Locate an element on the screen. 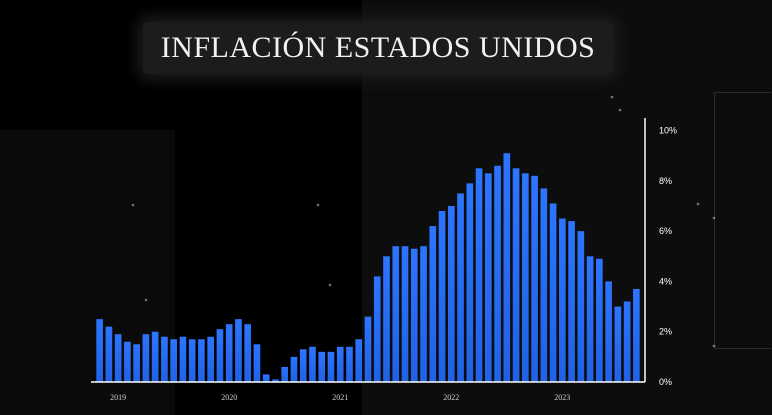 The image size is (772, 415). title-banner: INFLACIÓN ESTADOS UNIDOS is located at coordinates (378, 48).